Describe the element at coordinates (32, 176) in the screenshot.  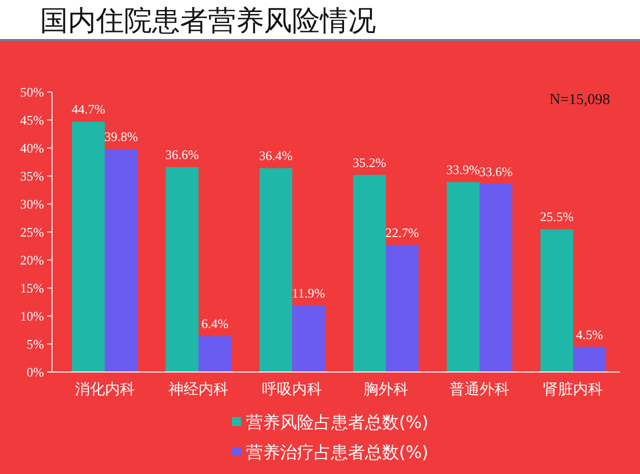
I see `y-tick-label: 35%` at that location.